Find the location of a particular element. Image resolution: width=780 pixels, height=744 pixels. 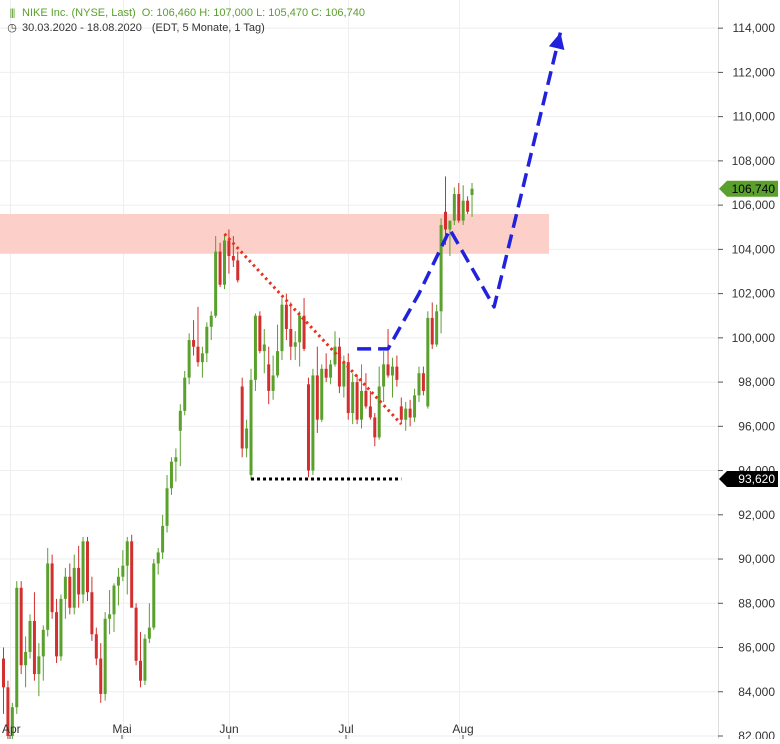

instrument-title: NIKE Inc. (NYSE, Last) is located at coordinates (79, 13).